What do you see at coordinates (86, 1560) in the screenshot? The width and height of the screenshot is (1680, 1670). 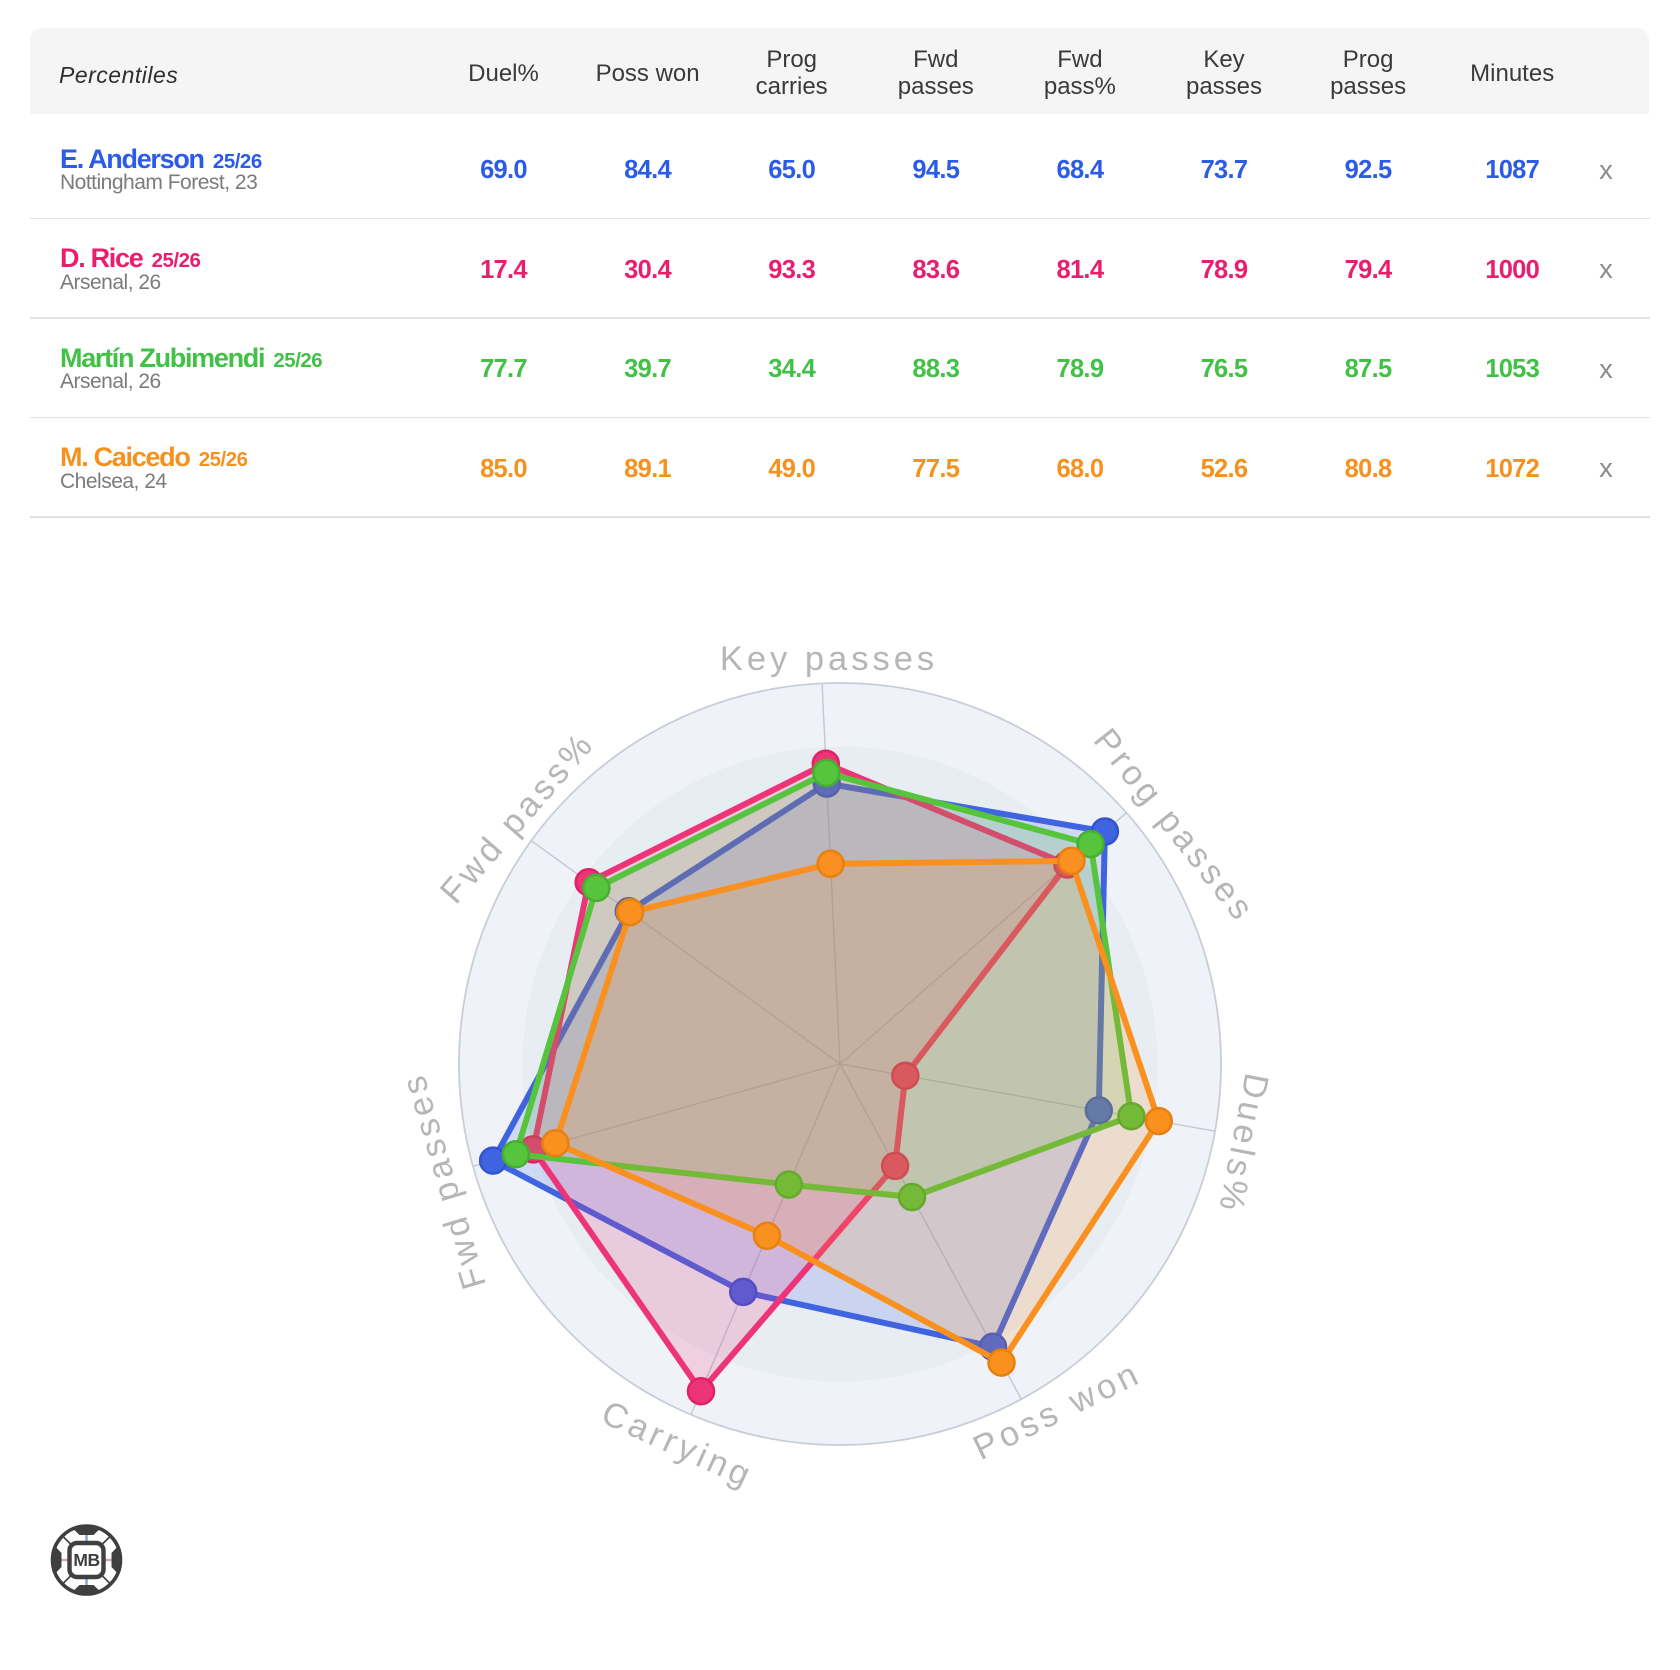 I see `svg-text: MB` at bounding box center [86, 1560].